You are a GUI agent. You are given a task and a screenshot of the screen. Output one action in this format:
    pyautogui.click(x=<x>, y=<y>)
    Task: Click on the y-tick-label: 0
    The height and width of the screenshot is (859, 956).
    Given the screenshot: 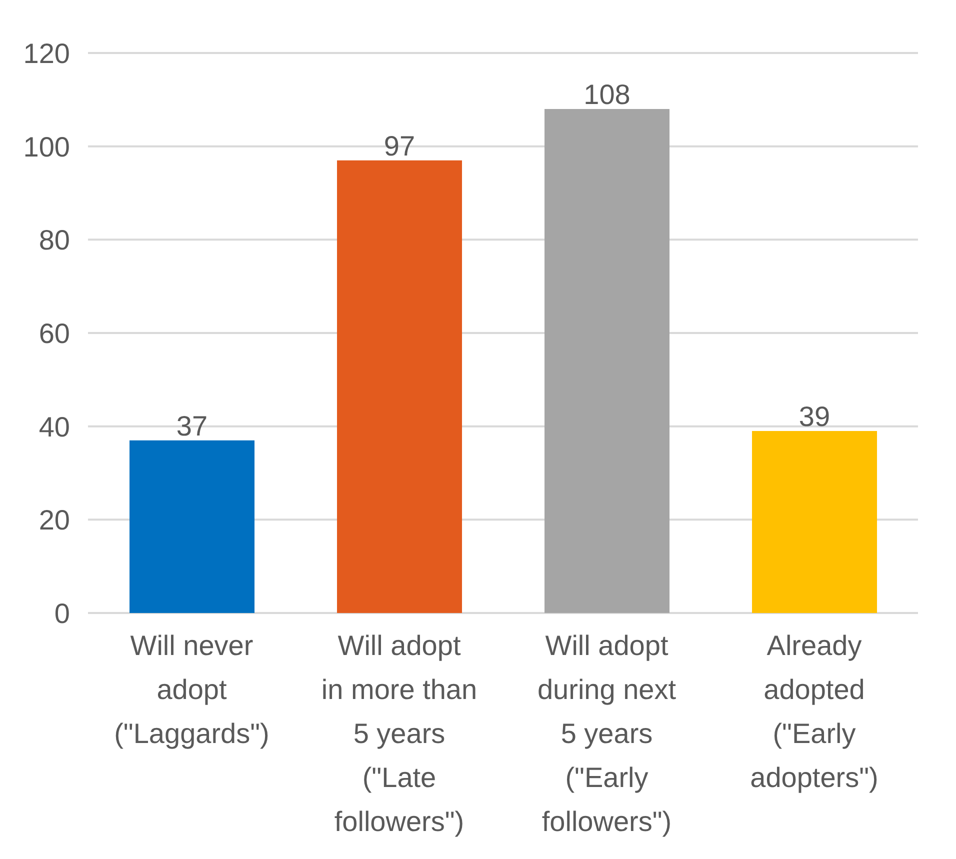 What is the action you would take?
    pyautogui.click(x=62, y=613)
    